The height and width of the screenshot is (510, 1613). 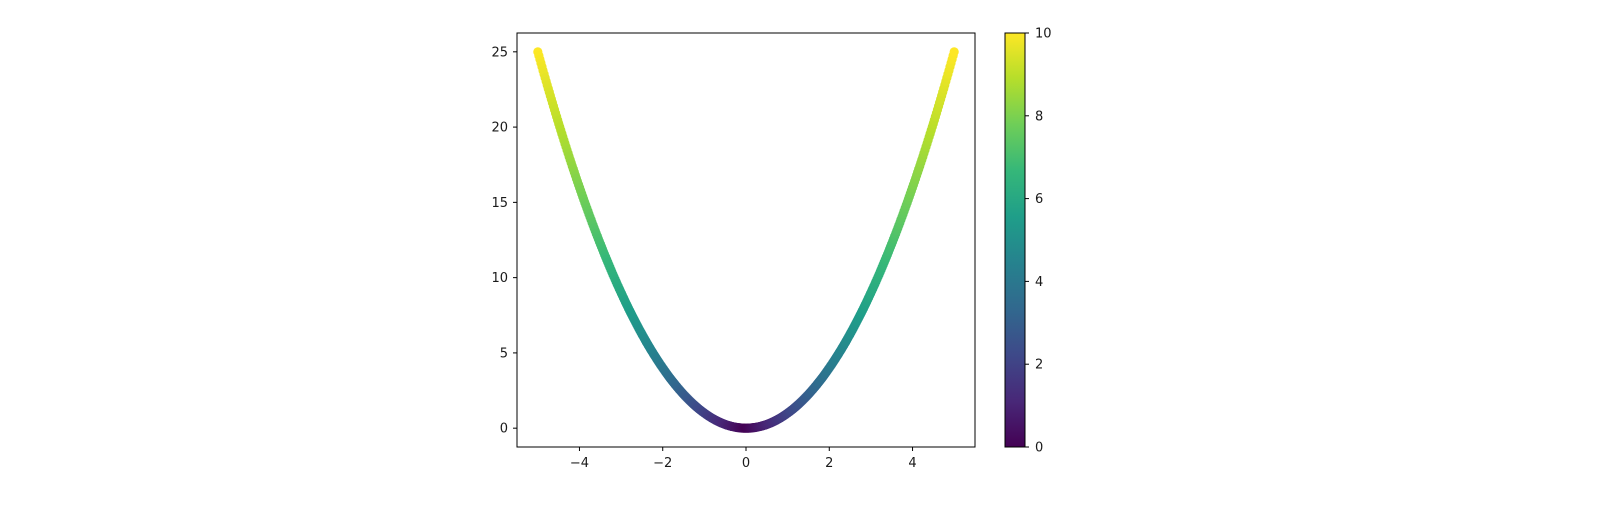 I want to click on colorbar, so click(x=1015, y=240).